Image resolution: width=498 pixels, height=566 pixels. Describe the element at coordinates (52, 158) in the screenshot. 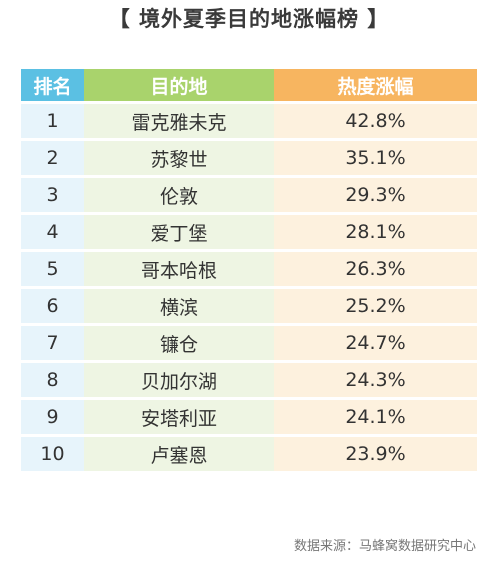

I see `cell-rank: 2` at that location.